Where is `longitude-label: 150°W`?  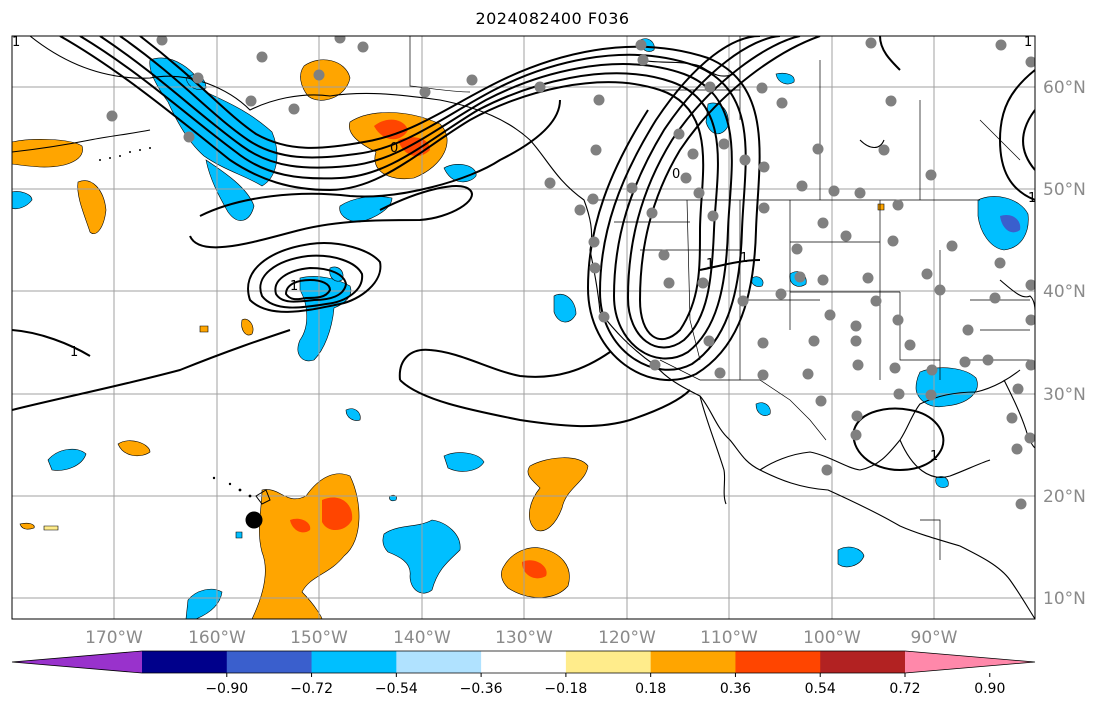 longitude-label: 150°W is located at coordinates (319, 638).